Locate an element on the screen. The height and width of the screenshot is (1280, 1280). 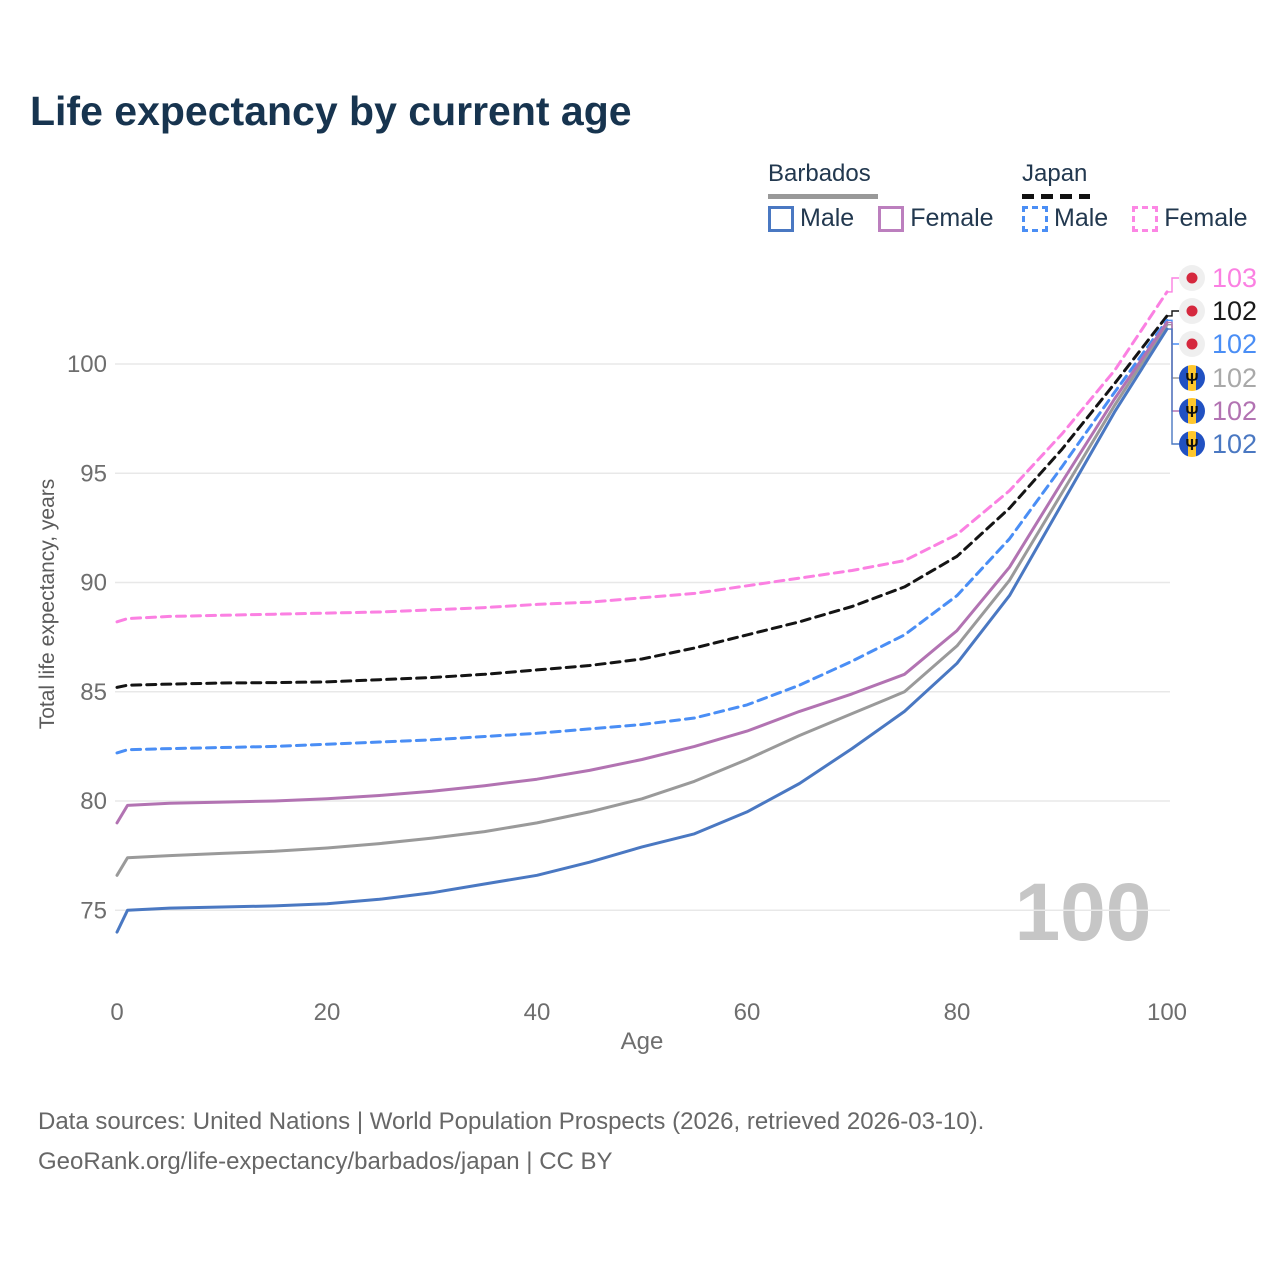
x-tick-label: 40 is located at coordinates (537, 1012).